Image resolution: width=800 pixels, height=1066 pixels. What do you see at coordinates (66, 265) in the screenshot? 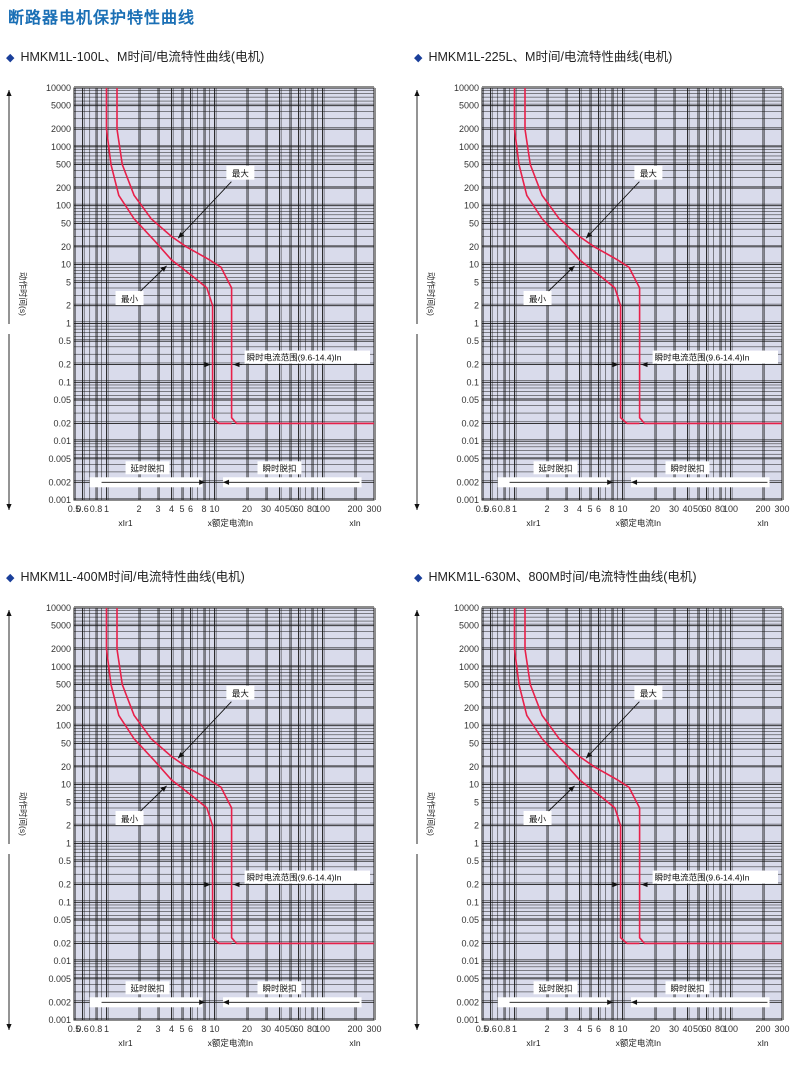
I see `y-tick-label: 10` at bounding box center [66, 265].